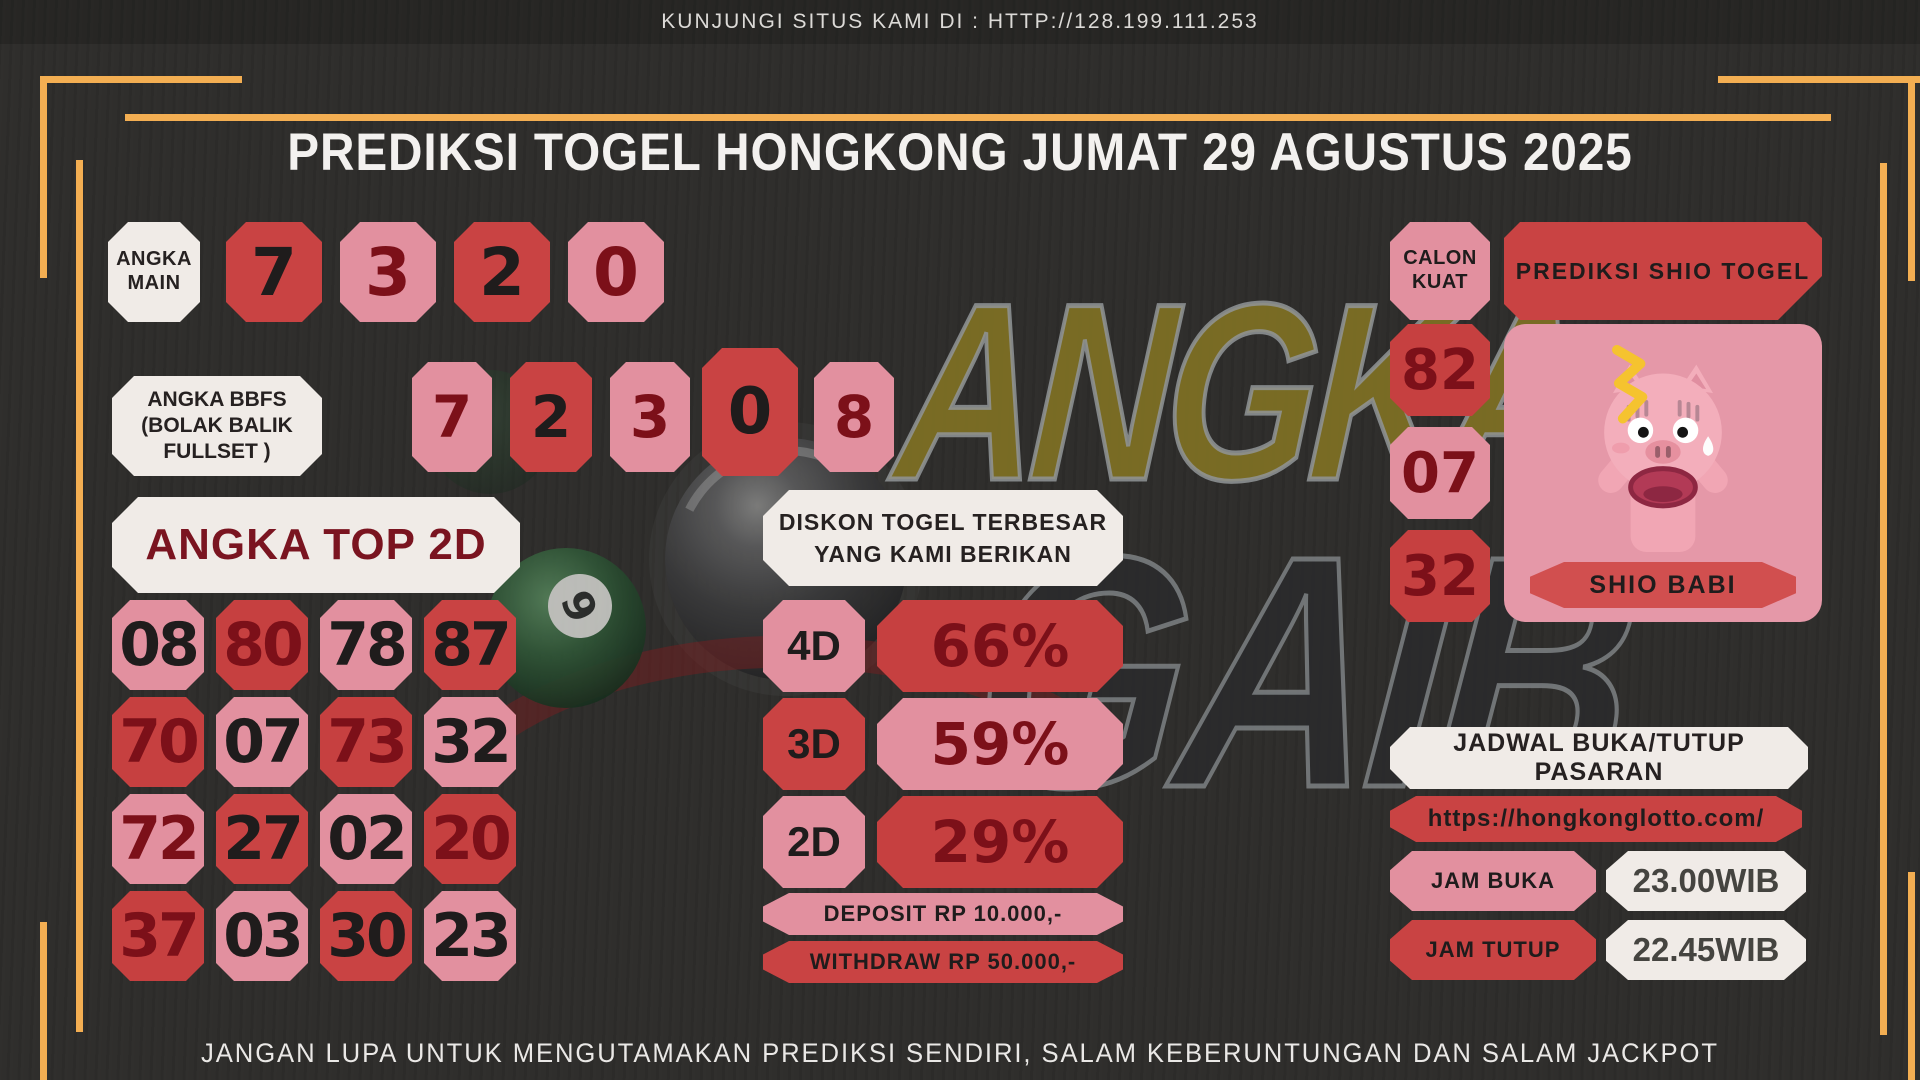  I want to click on pig-icon, so click(1663, 448).